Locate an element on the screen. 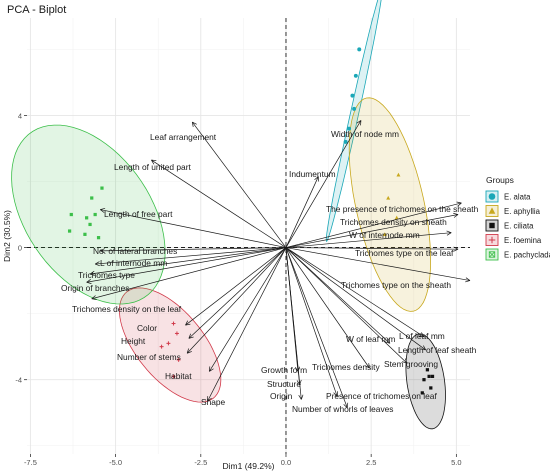 The width and height of the screenshot is (550, 475). x-tick-label: -2.5 is located at coordinates (200, 462).